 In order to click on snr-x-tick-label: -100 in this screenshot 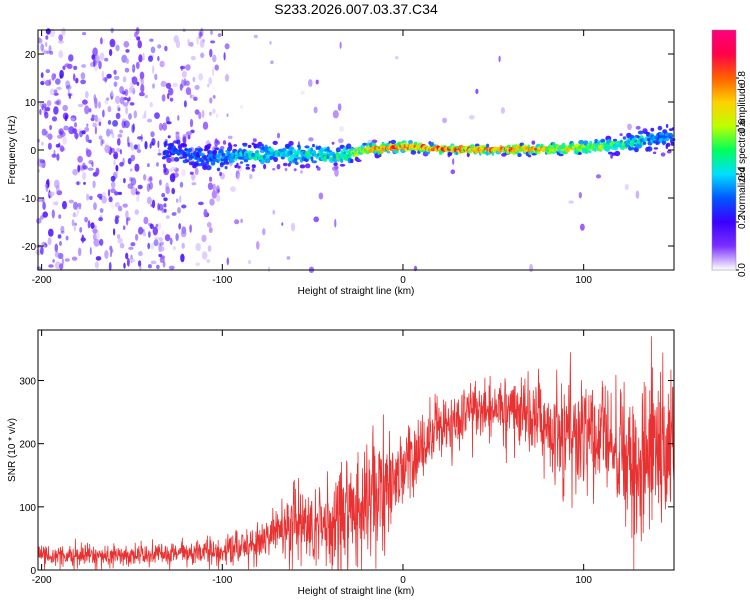, I will do `click(222, 580)`.